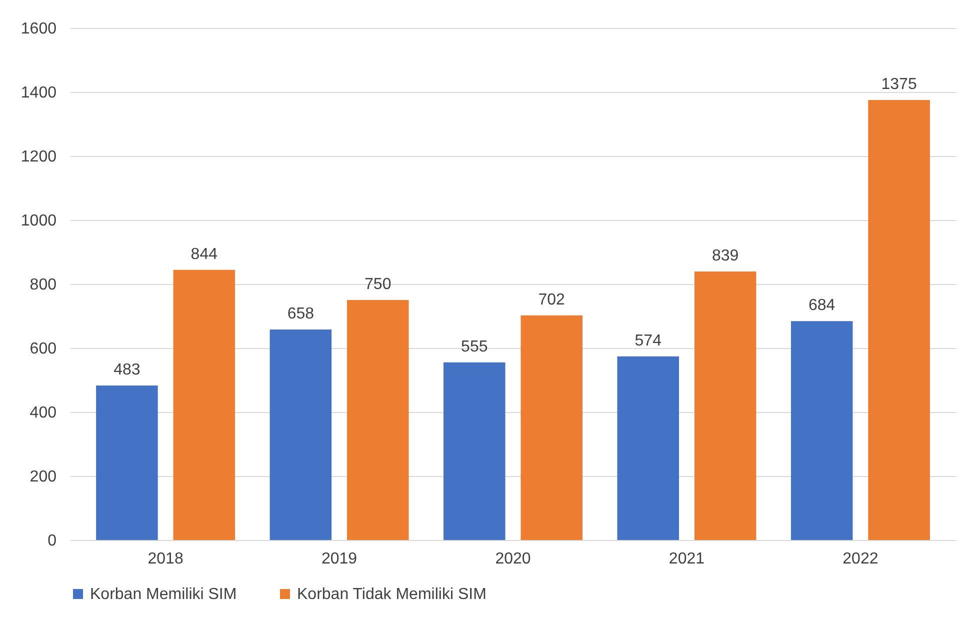 The width and height of the screenshot is (976, 617). I want to click on data-label: 839, so click(725, 256).